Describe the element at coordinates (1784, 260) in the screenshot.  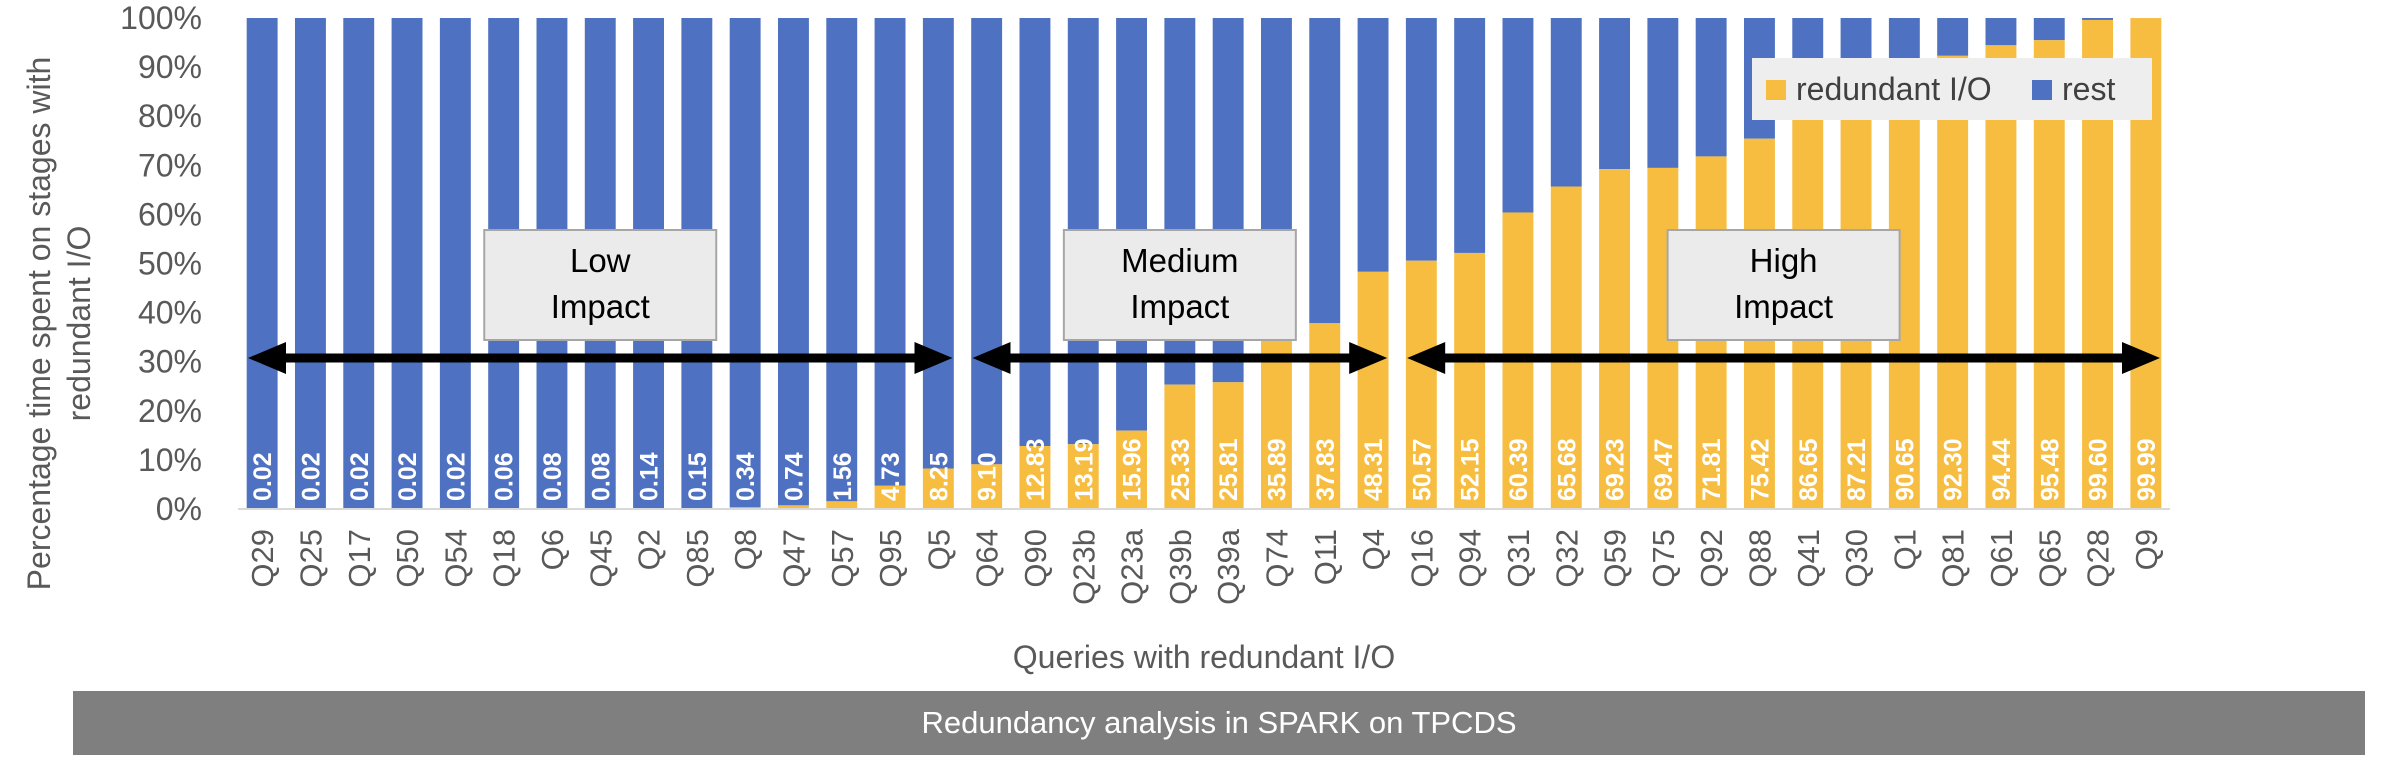
I see `impact-label-text: High` at that location.